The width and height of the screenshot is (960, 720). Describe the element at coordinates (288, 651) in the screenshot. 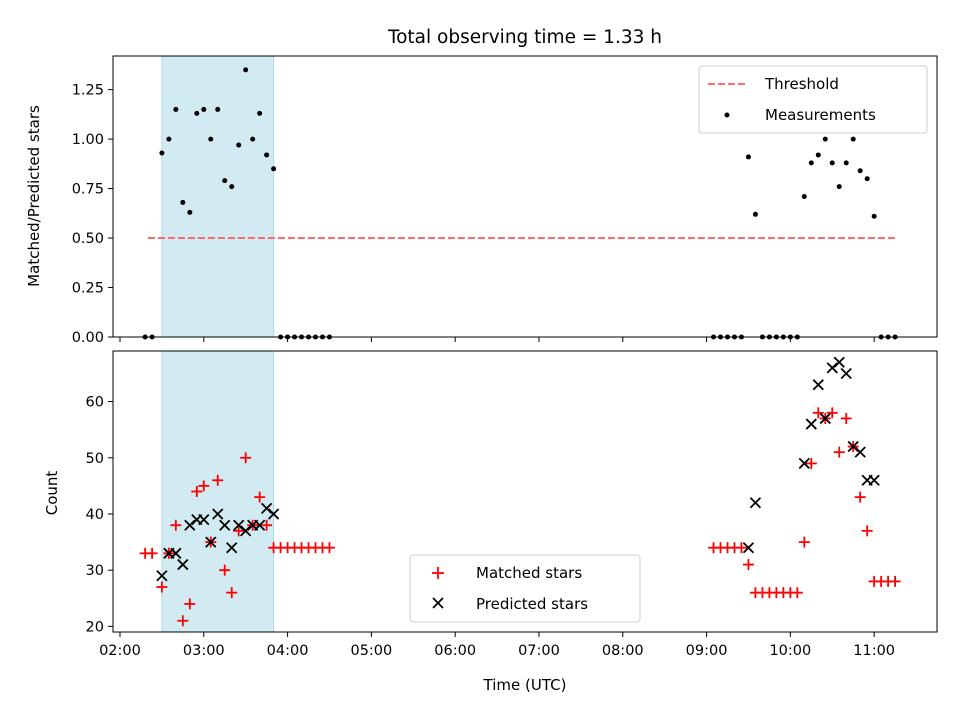

I see `xtick-label: 04:00` at that location.